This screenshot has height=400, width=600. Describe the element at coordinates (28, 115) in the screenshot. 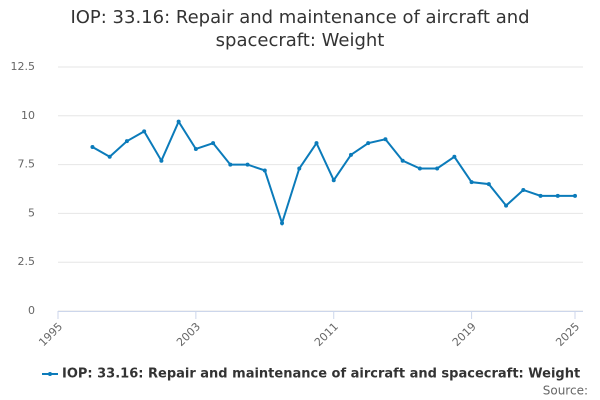

I see `y-tick-label: 10` at that location.